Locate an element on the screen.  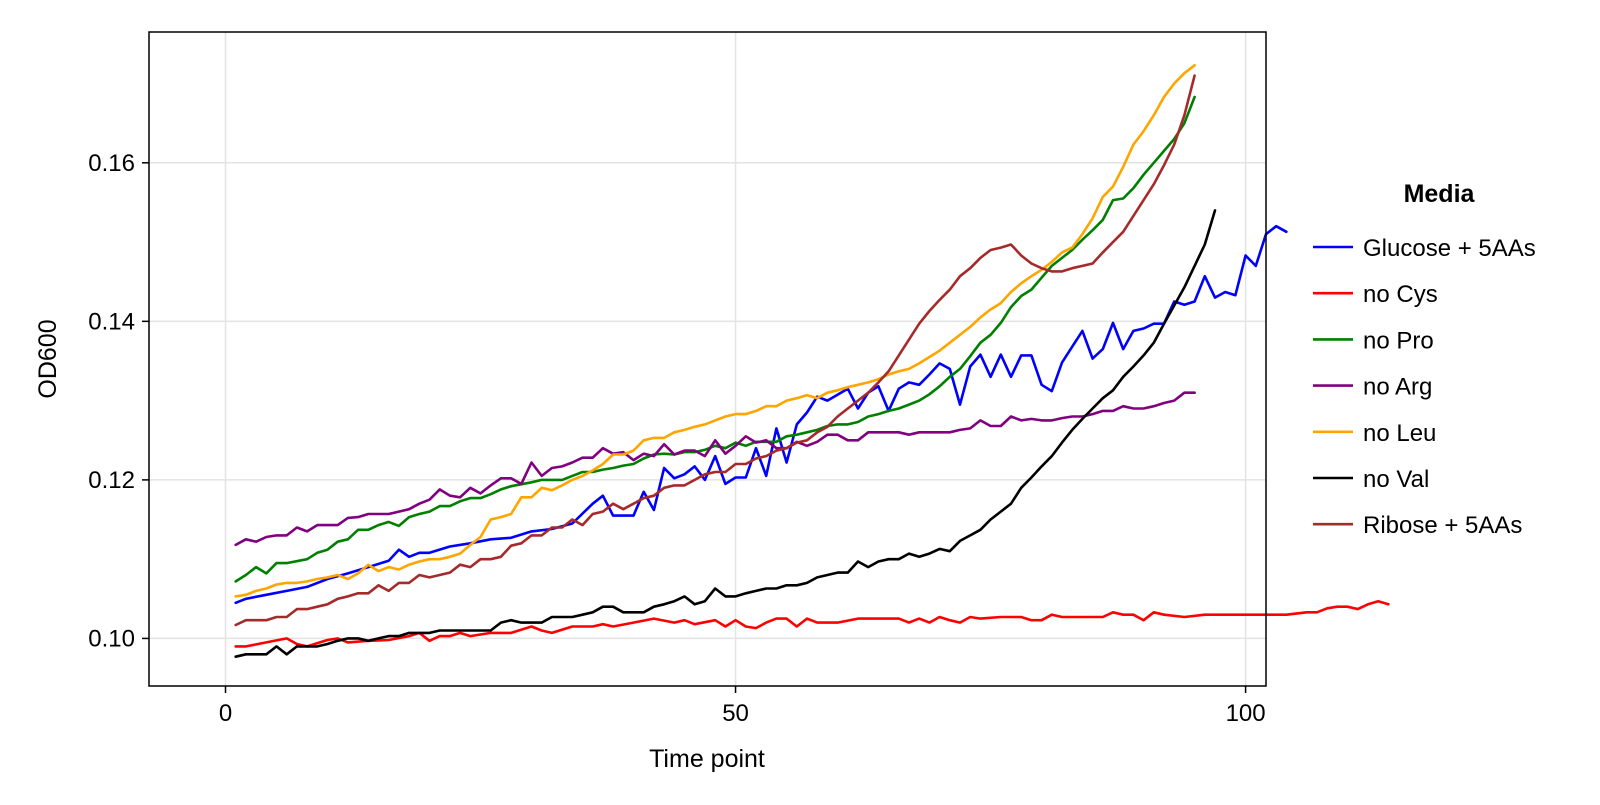
y-tick-label: 0.10 is located at coordinates (111, 638).